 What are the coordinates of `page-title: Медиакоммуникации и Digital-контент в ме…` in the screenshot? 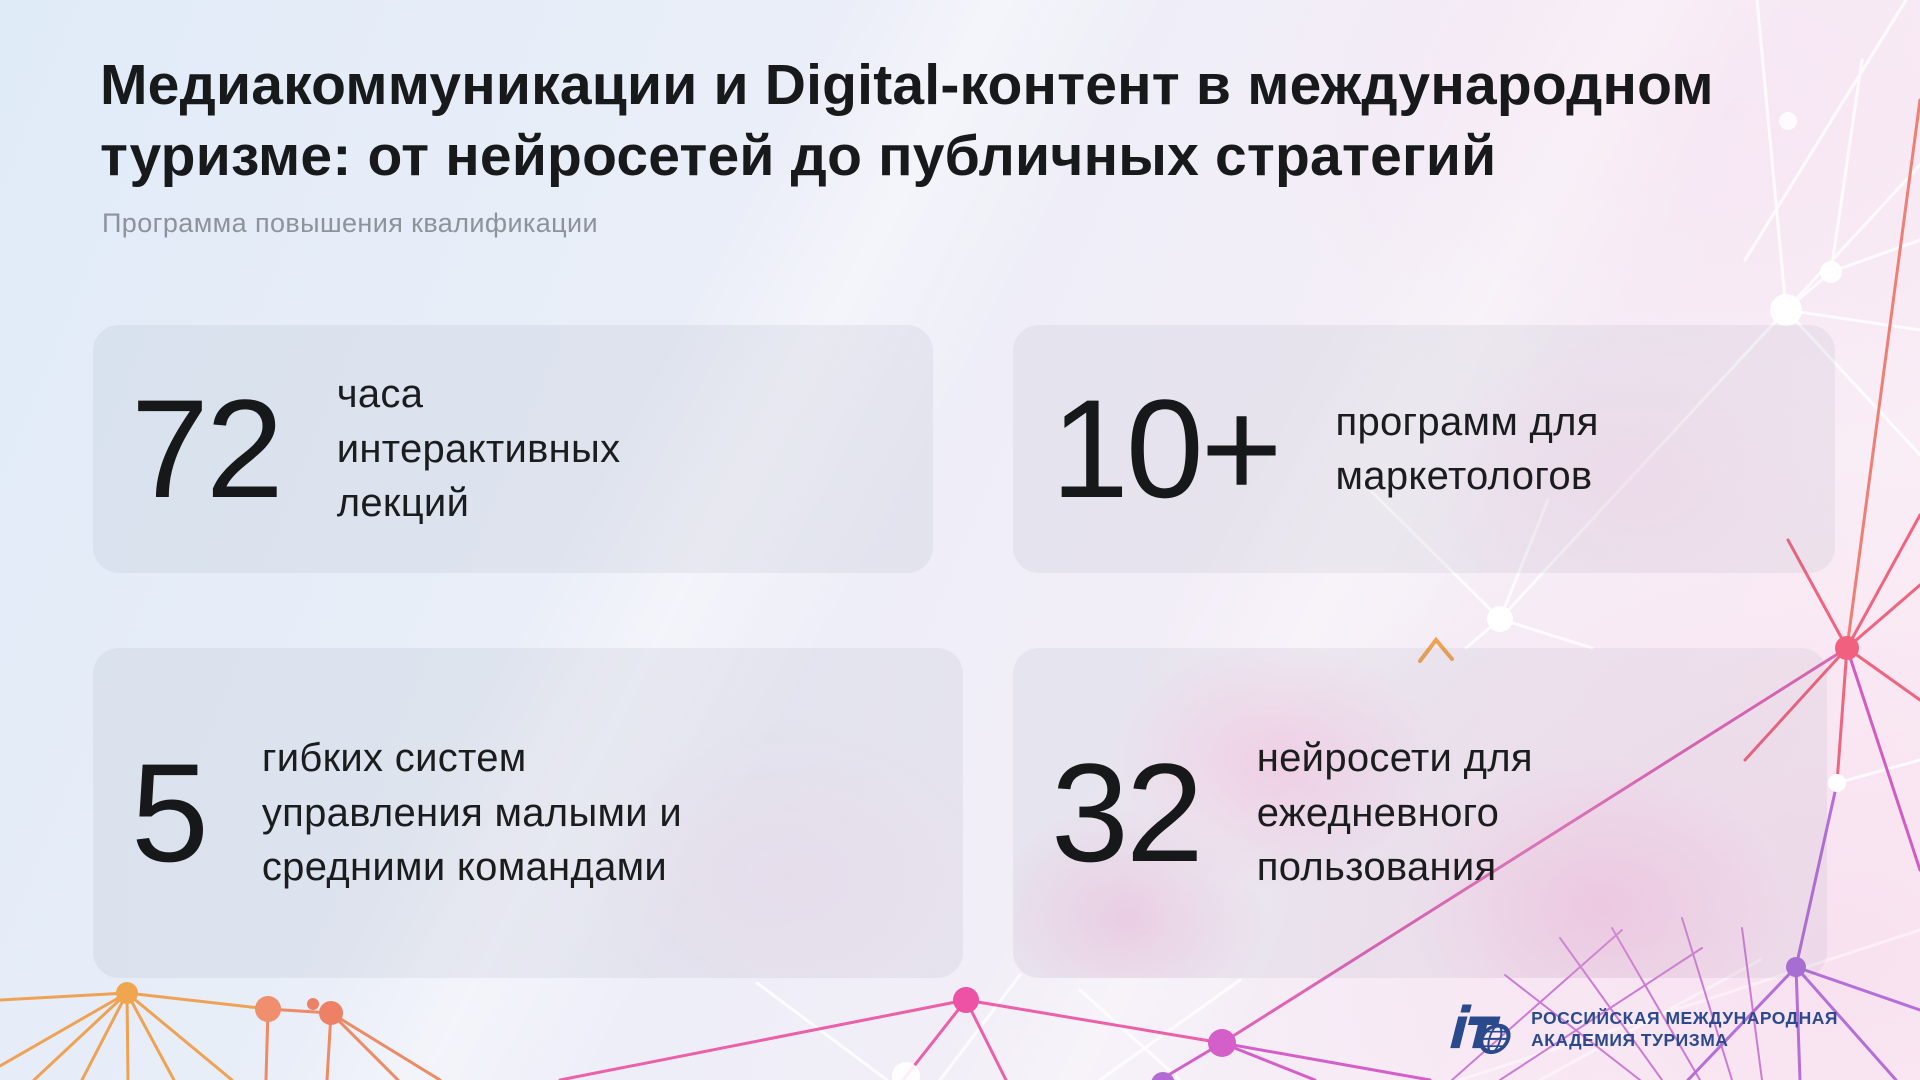 It's located at (980, 120).